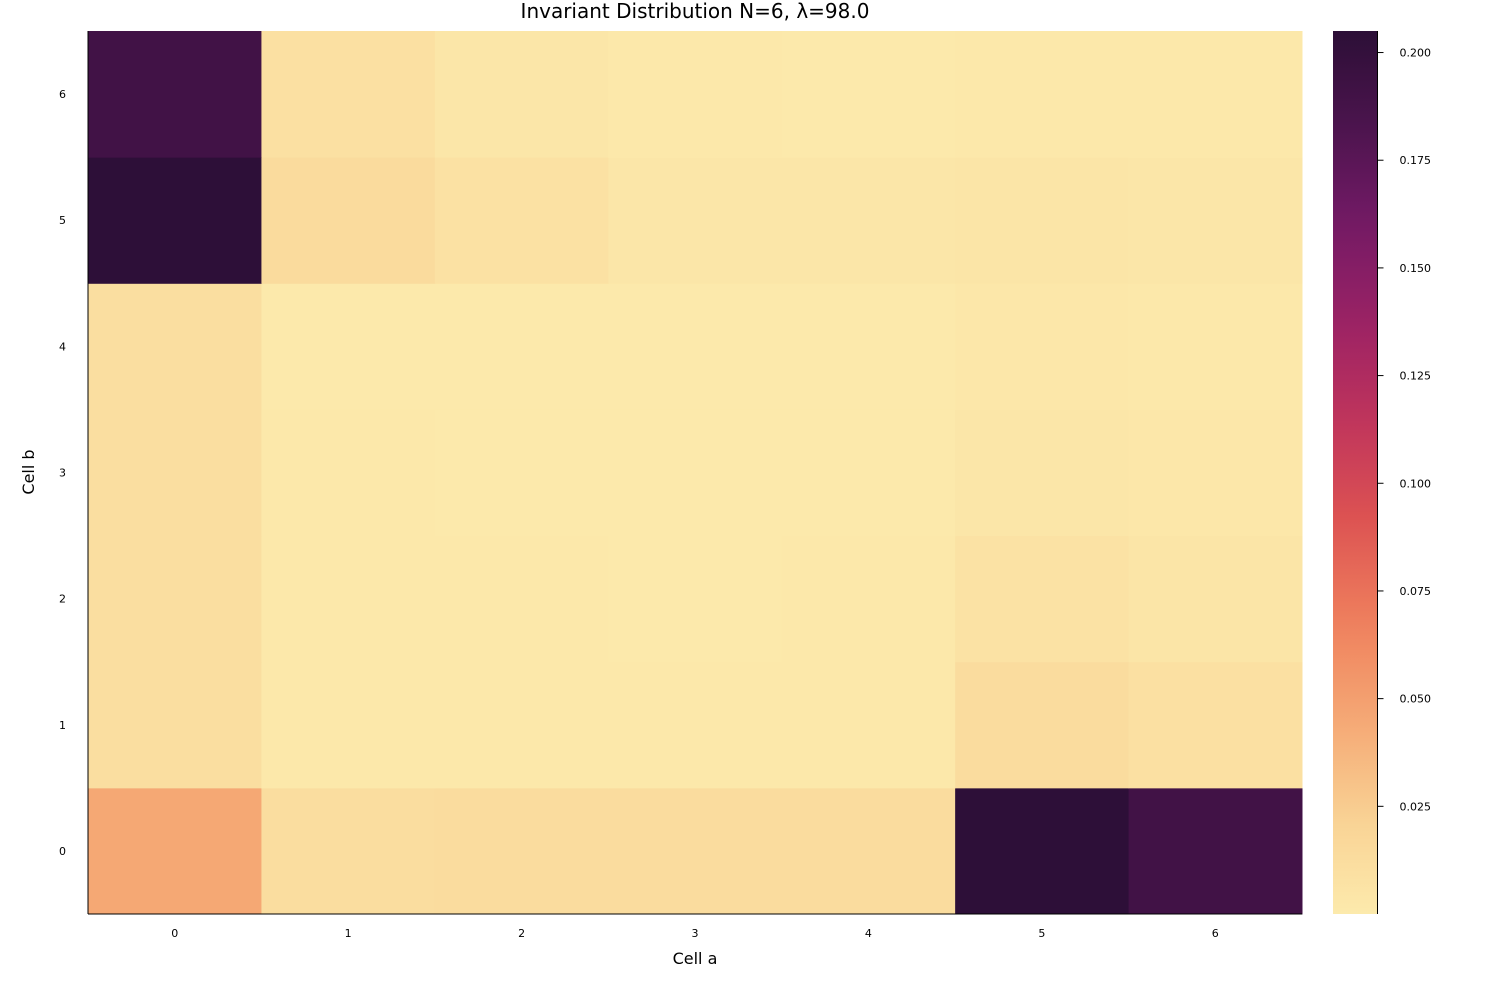  Describe the element at coordinates (62, 725) in the screenshot. I see `y-tick-label: 1` at that location.